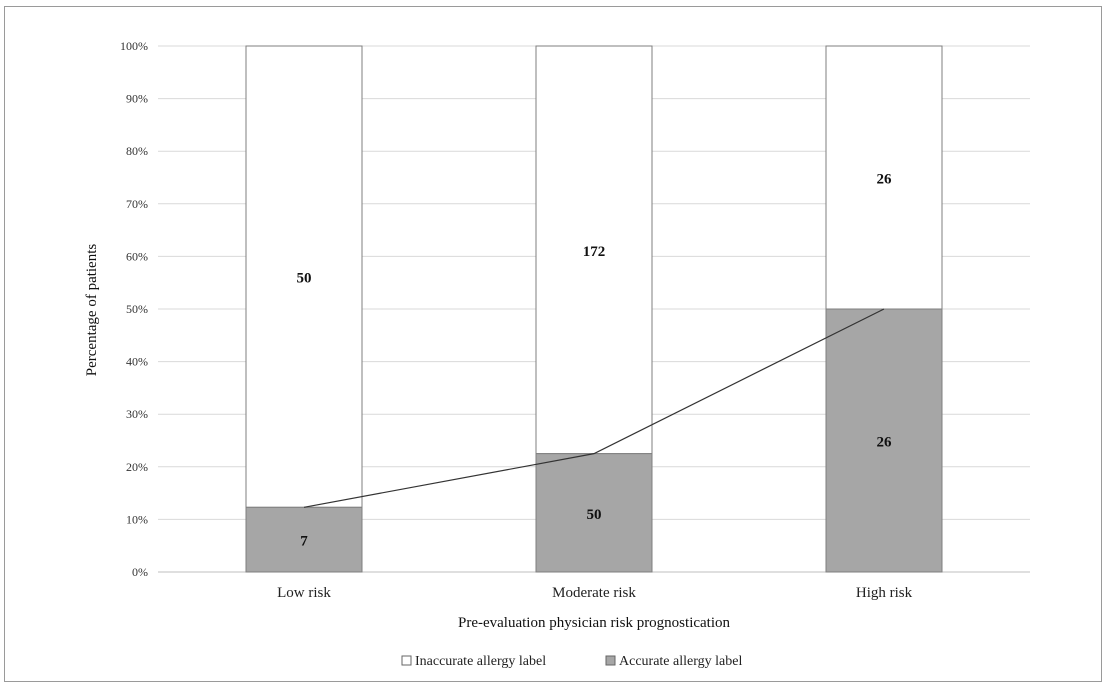  What do you see at coordinates (304, 279) in the screenshot?
I see `data-label-inaccurate: 50` at bounding box center [304, 279].